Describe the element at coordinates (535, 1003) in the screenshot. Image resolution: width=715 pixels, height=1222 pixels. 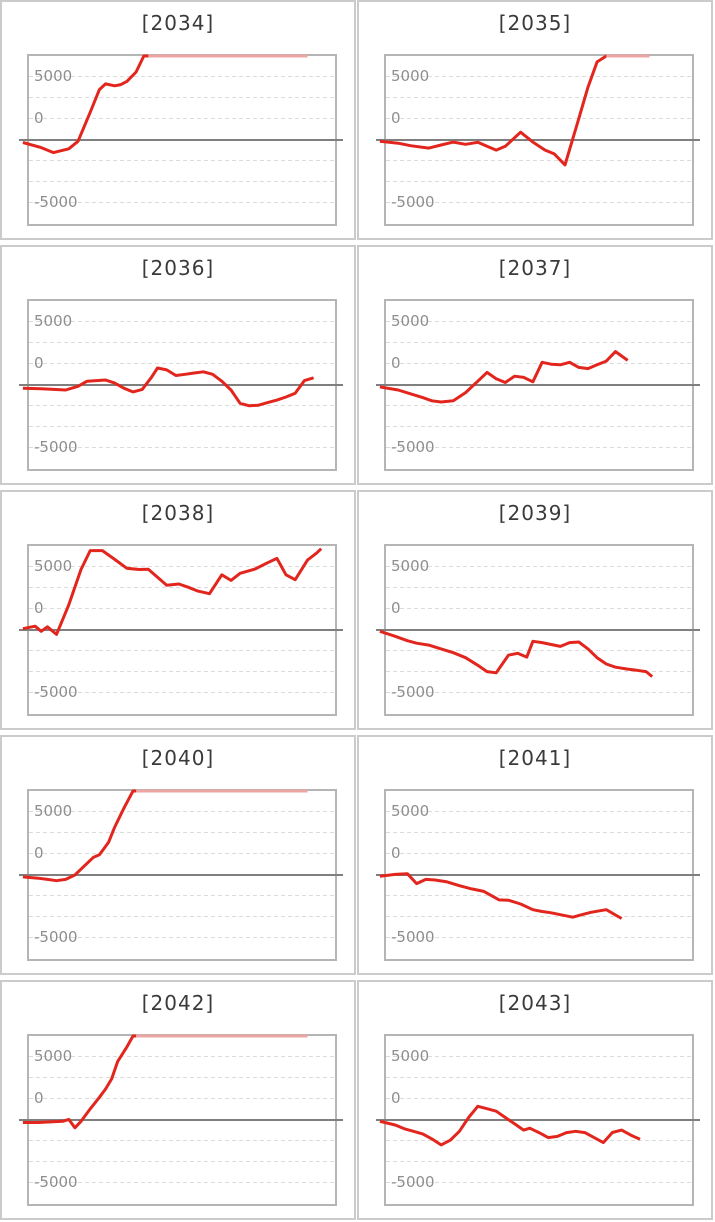
I see `chart-title: [2043]` at that location.